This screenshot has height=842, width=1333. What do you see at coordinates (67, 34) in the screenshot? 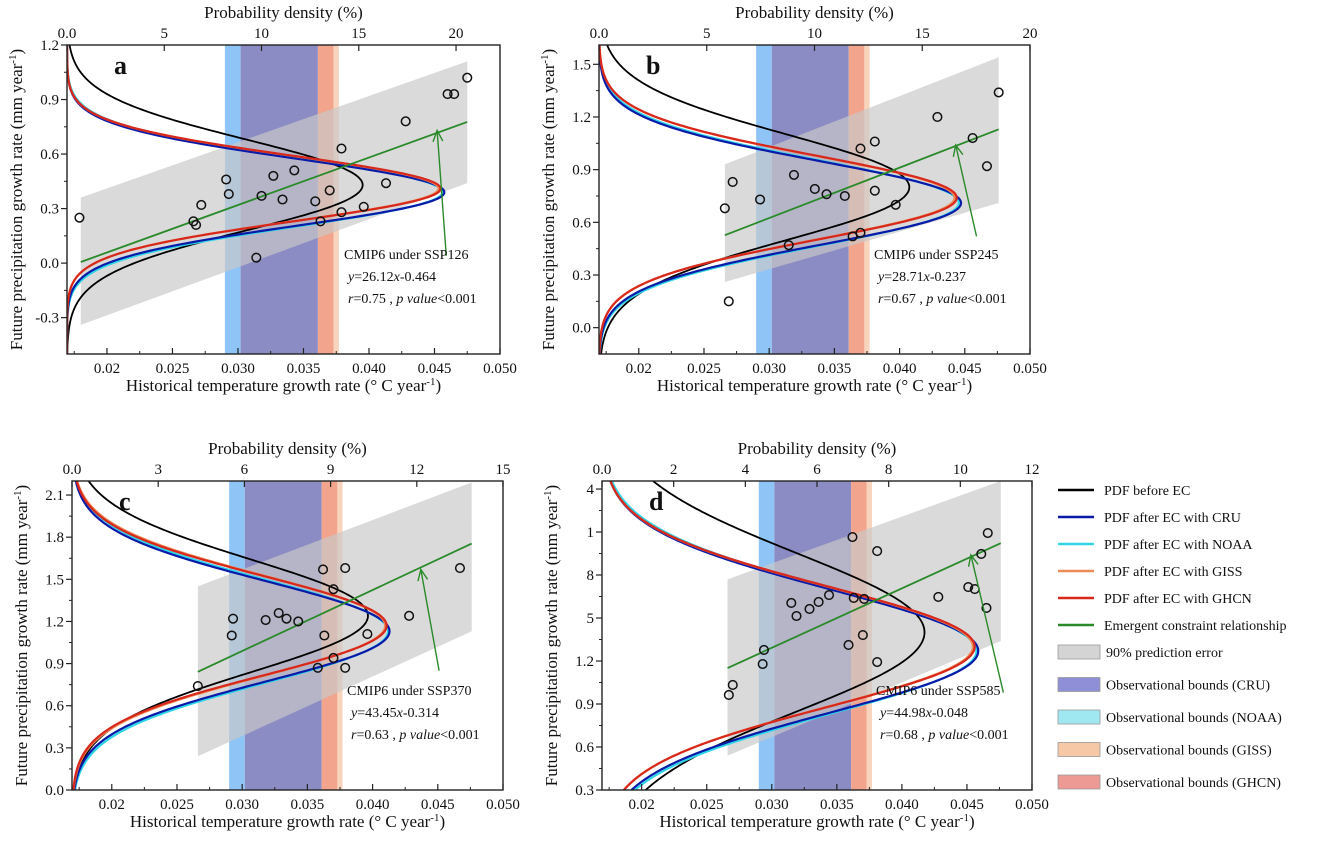
I see `top-tick-label: 0.0` at bounding box center [67, 34].